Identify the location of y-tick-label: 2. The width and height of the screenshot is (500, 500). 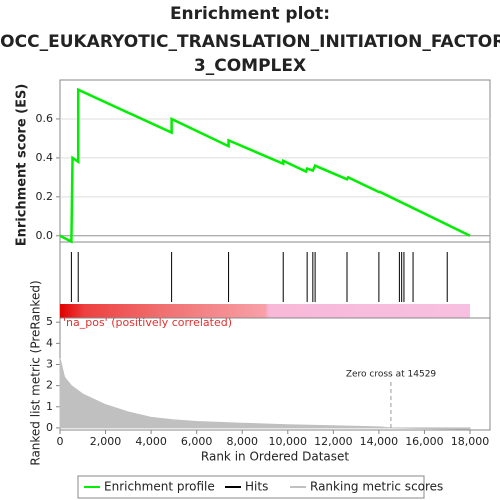
(49, 385).